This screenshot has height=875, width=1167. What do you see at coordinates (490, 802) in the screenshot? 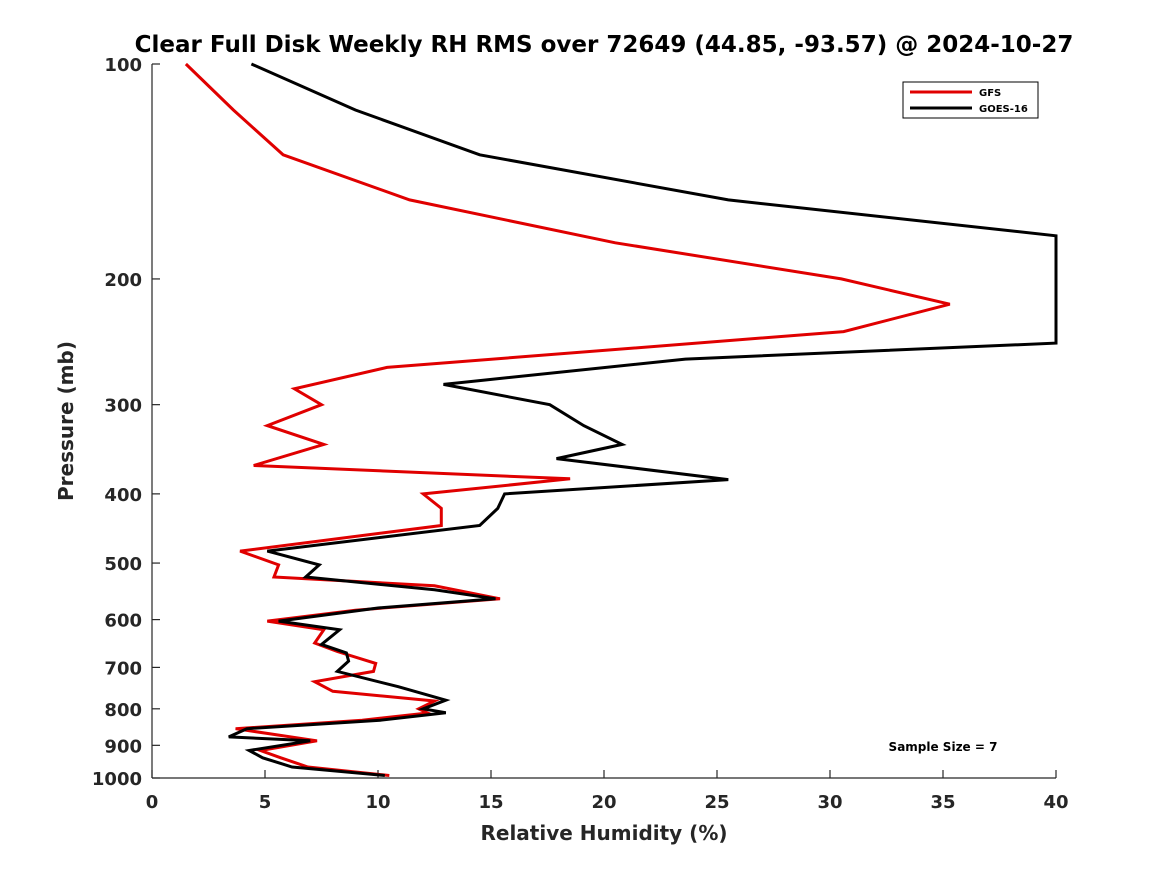
I see `x-tick-label: 15` at bounding box center [490, 802].